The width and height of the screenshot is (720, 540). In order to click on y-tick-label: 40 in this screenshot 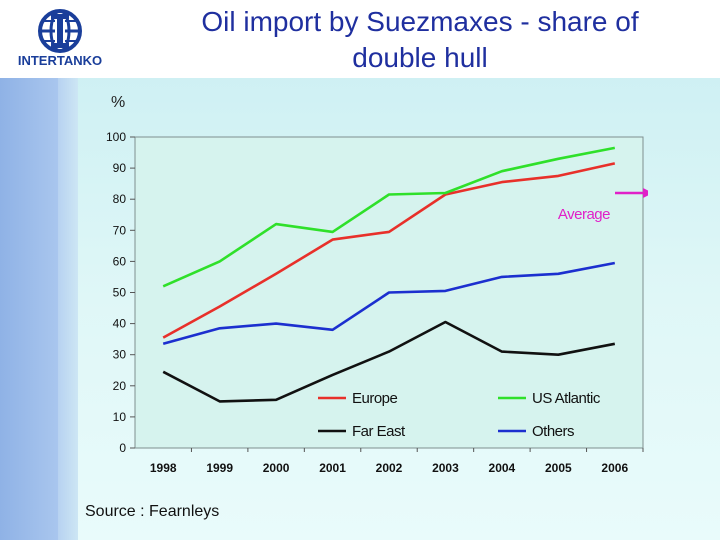, I will do `click(120, 324)`.